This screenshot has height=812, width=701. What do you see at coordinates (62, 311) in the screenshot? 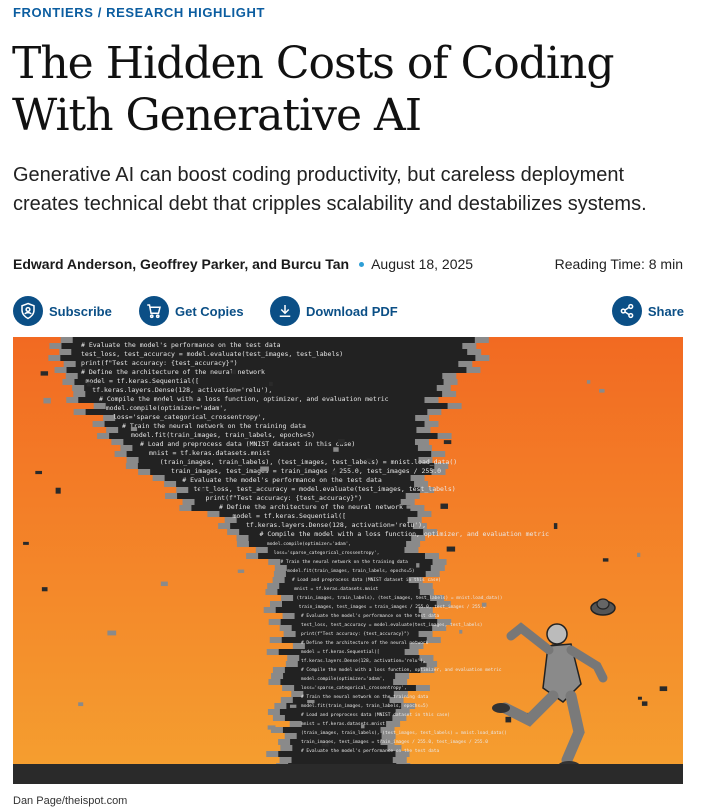
I see `subscribe-button: Subscribe` at bounding box center [62, 311].